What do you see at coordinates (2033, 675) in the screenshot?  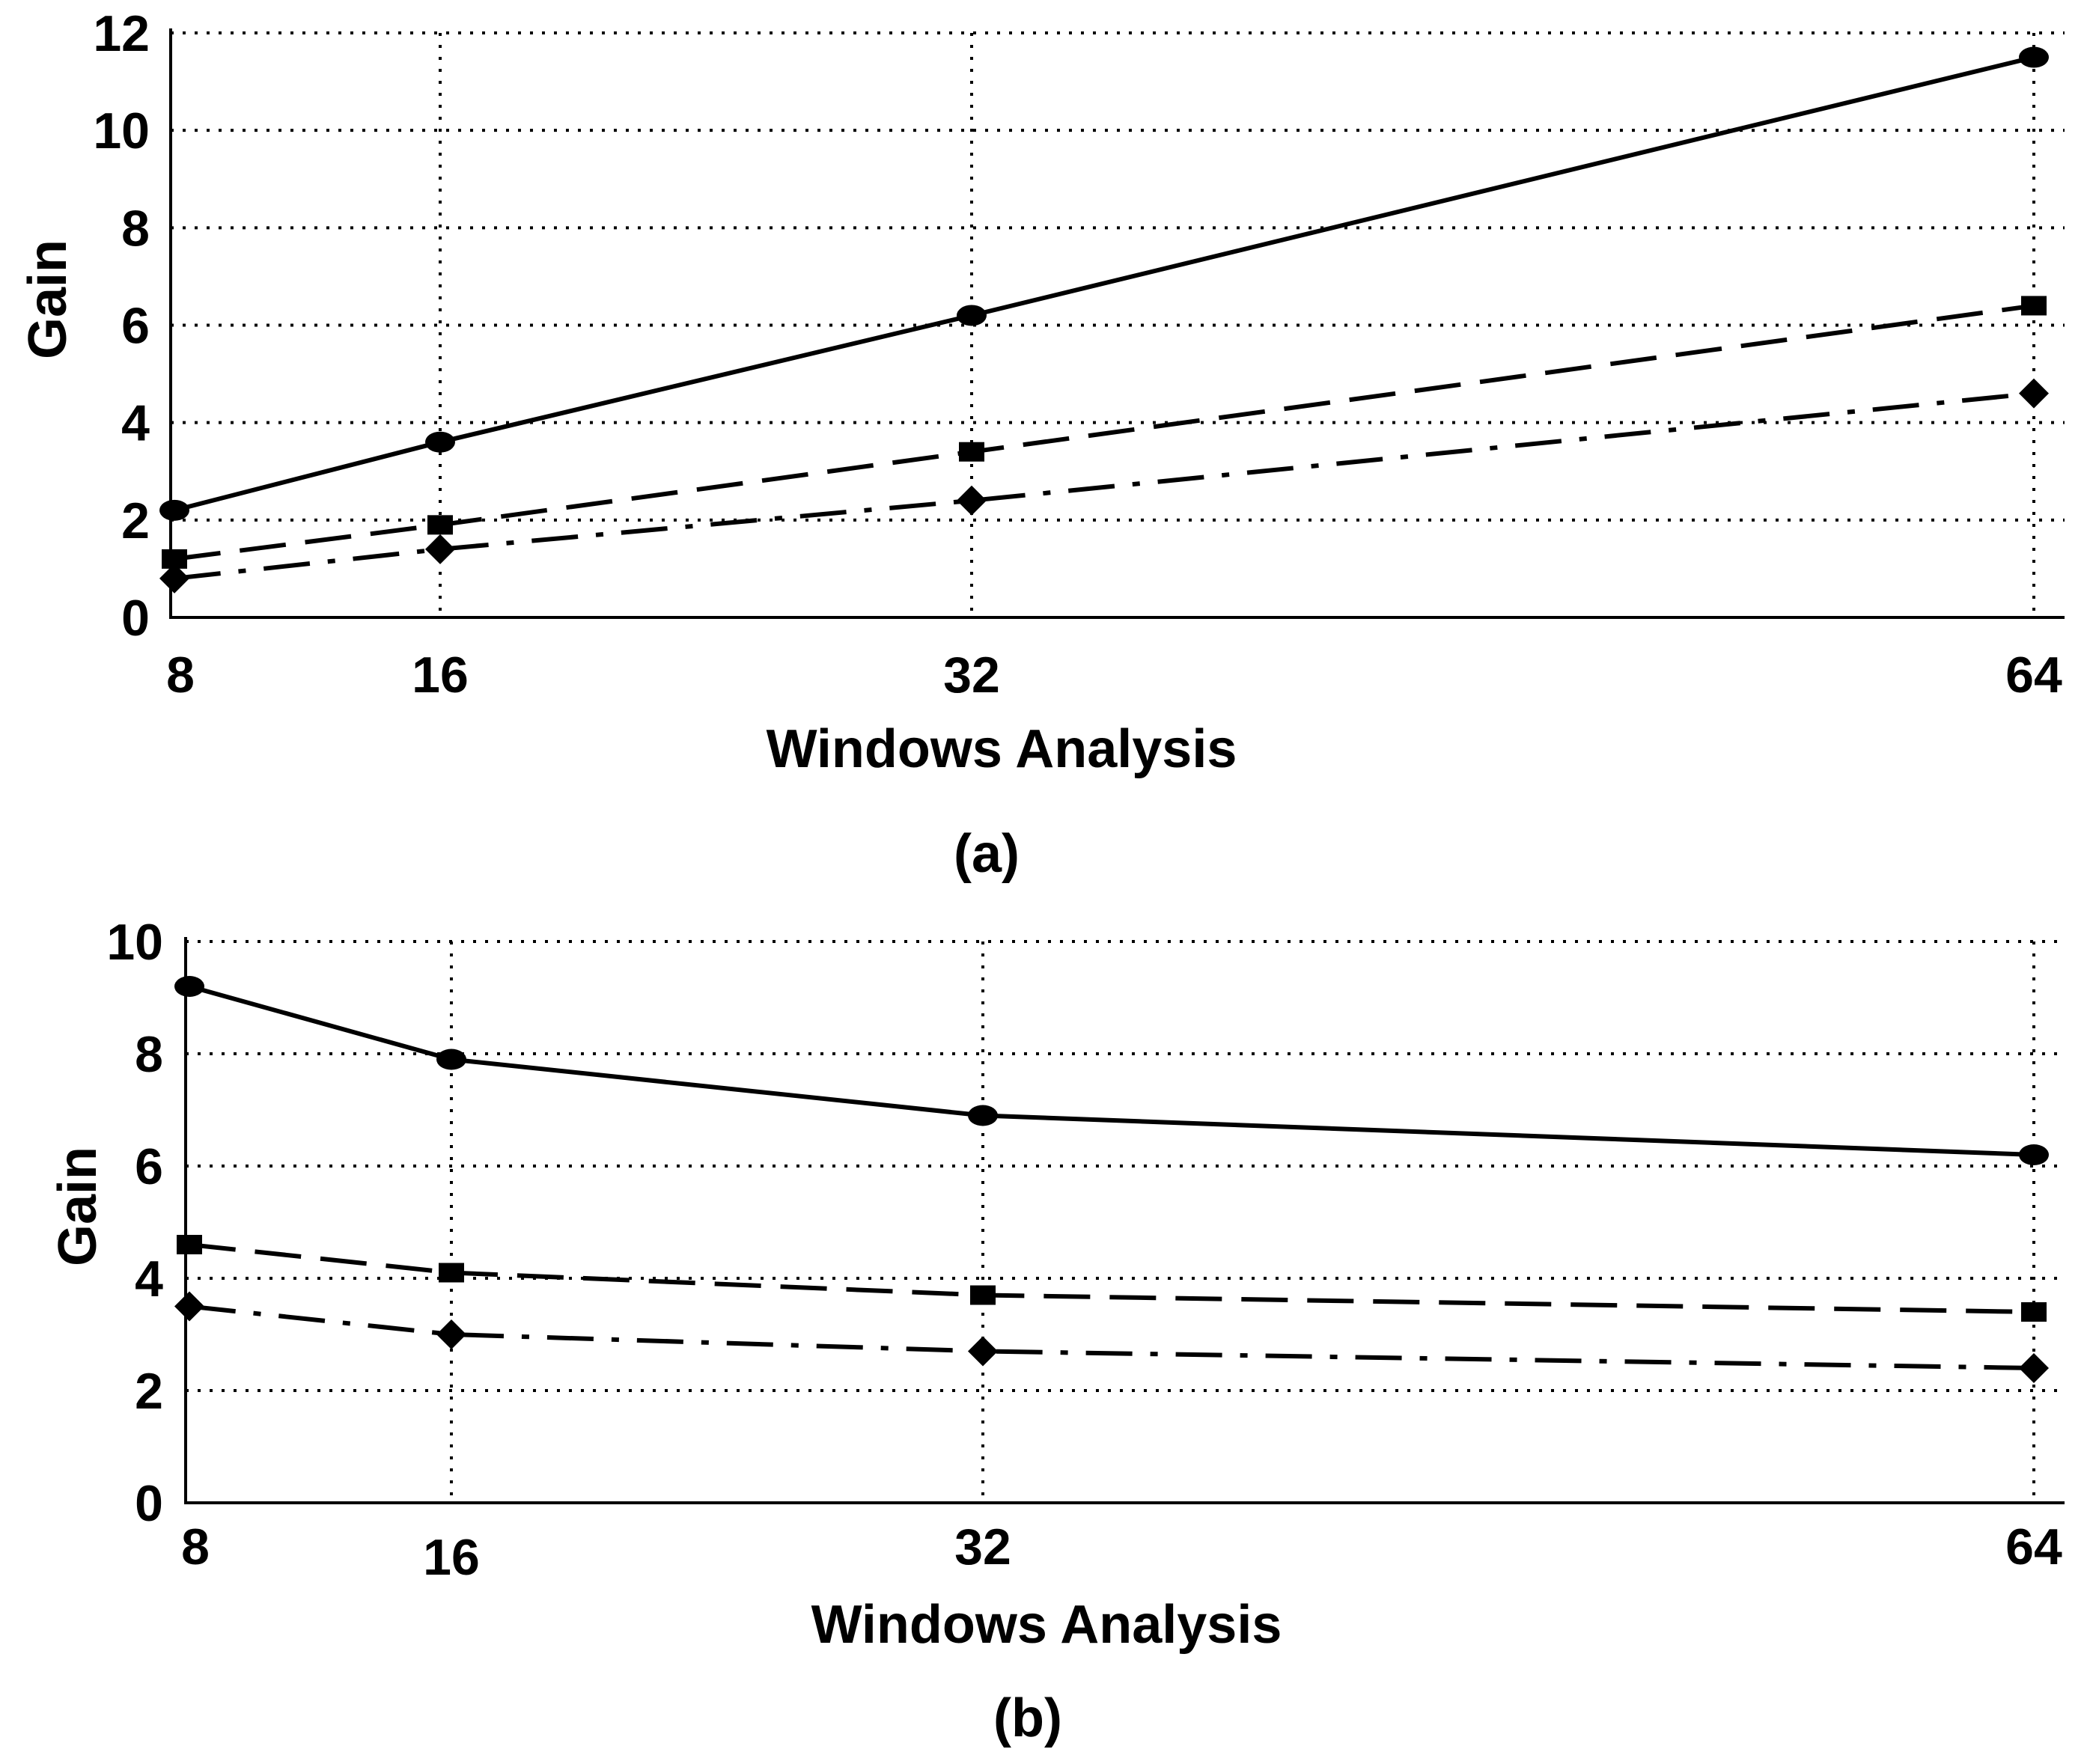 I see `x-tick-label-a-3: 64` at bounding box center [2033, 675].